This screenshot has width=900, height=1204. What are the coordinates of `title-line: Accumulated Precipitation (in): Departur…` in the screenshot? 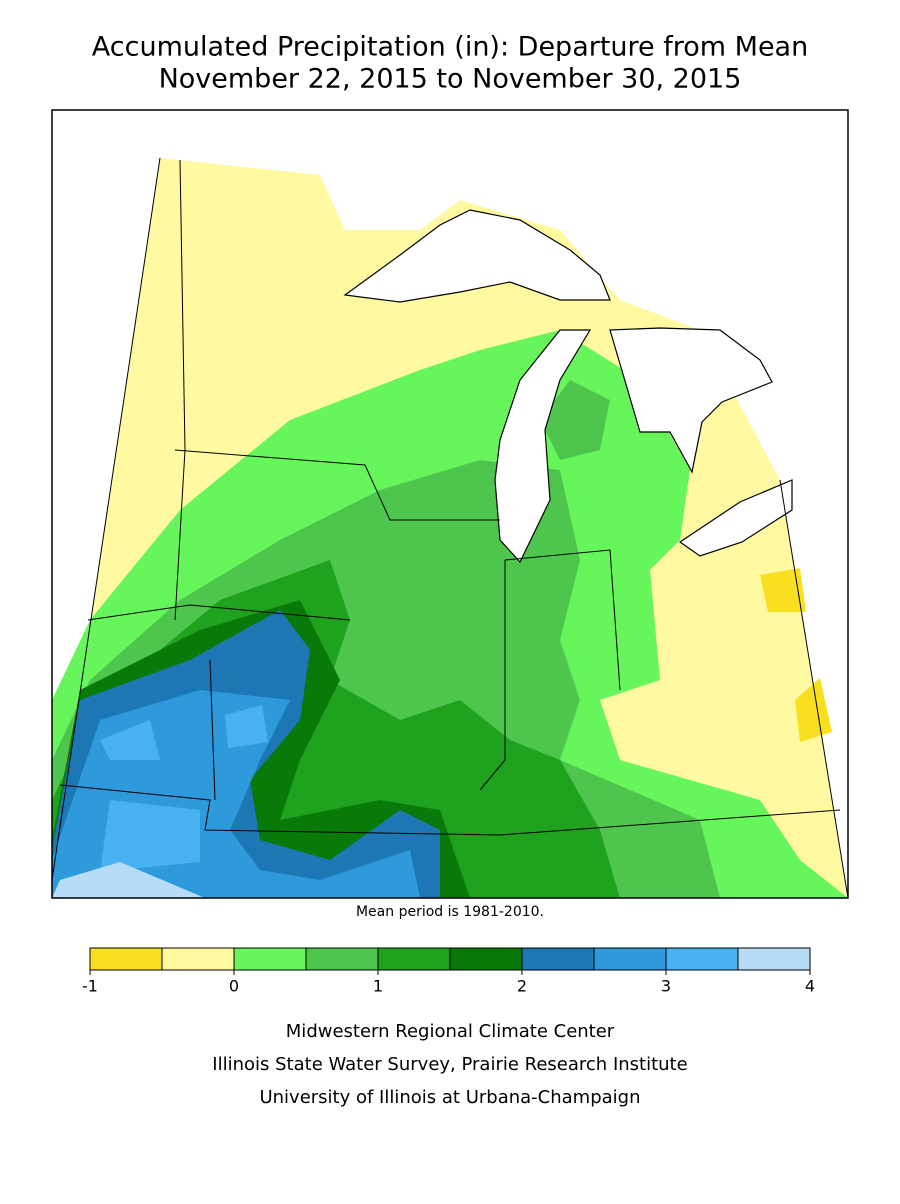 It's located at (450, 47).